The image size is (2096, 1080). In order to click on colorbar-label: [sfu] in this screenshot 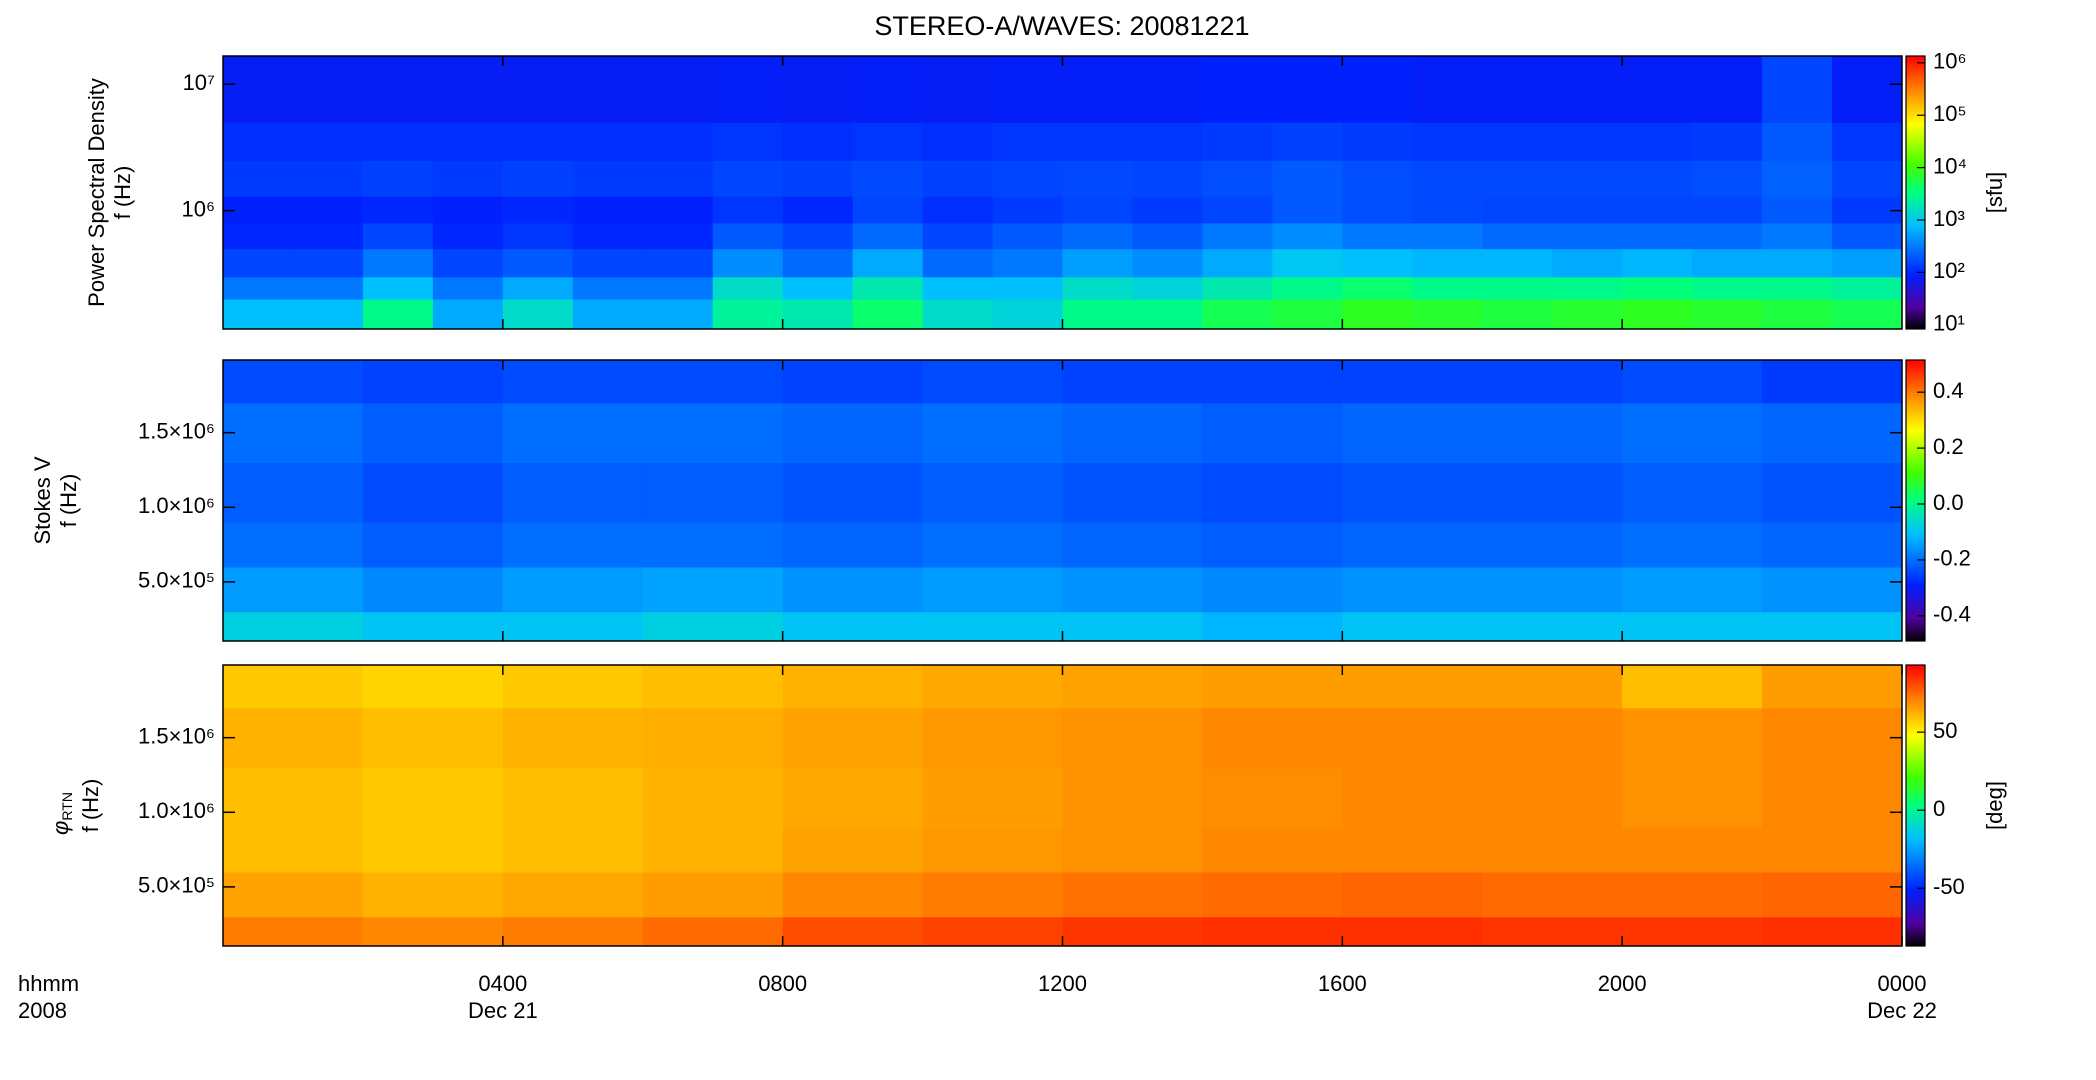, I will do `click(1994, 193)`.